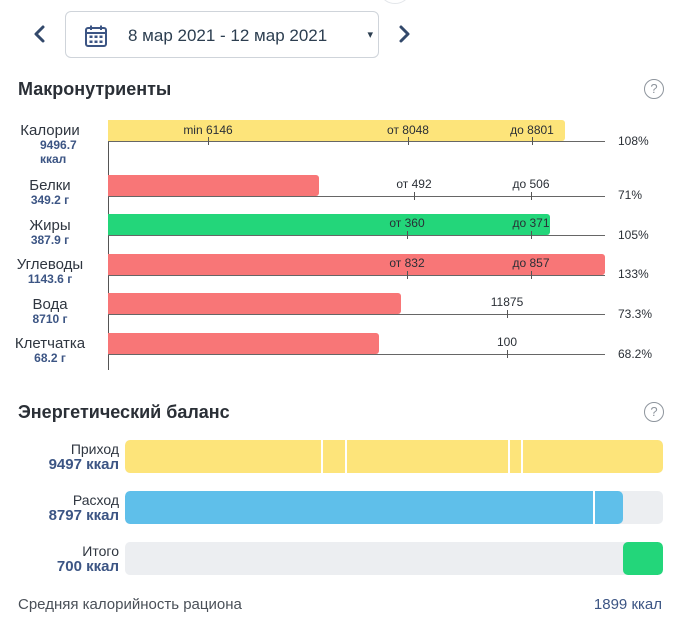 This screenshot has height=629, width=680. What do you see at coordinates (356, 275) in the screenshot?
I see `macro-ref-line-carbs` at bounding box center [356, 275].